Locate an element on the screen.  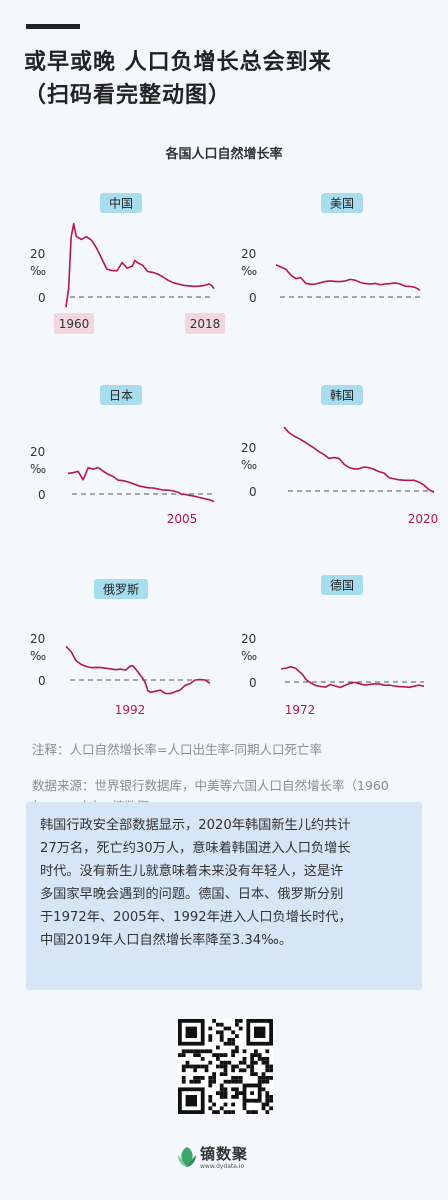
year-label: 1972 is located at coordinates (300, 710).